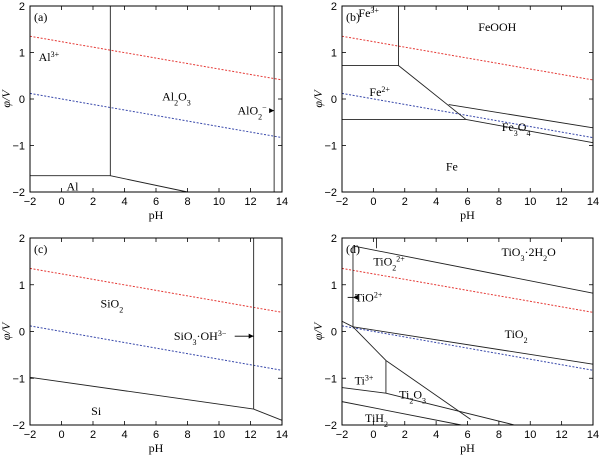 This screenshot has height=456, width=600. Describe the element at coordinates (176, 99) in the screenshot. I see `region-label: Al2O3` at that location.